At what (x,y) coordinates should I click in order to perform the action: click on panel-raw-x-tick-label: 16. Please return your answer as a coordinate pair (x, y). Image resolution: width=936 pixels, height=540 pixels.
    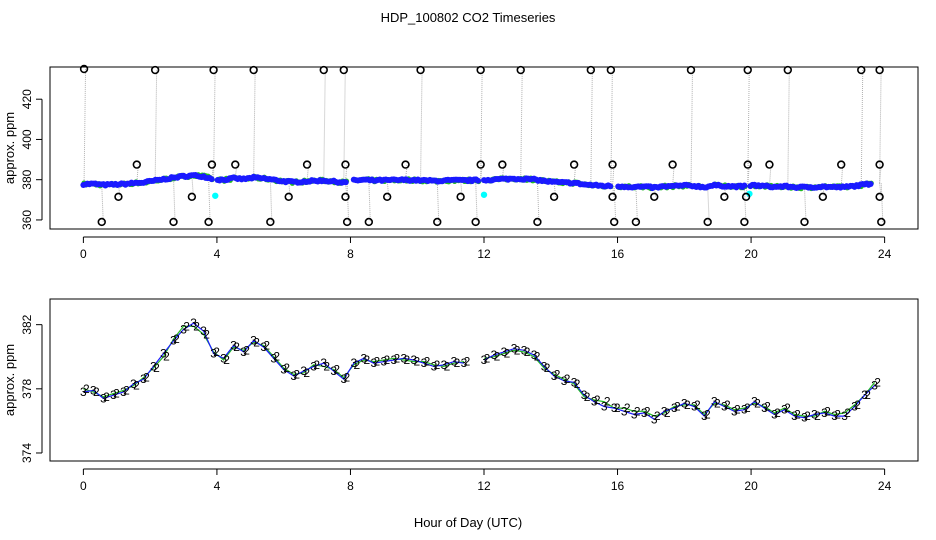
    Looking at the image, I should click on (618, 254).